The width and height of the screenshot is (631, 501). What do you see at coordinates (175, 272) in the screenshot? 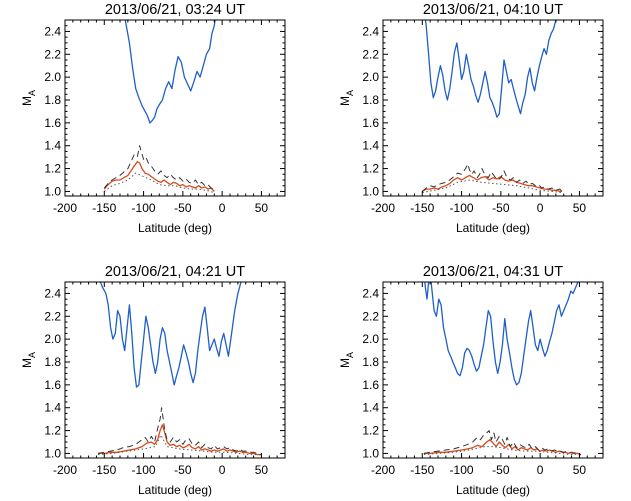
I see `chart-title: 2013/06/21, 04:21 UT` at bounding box center [175, 272].